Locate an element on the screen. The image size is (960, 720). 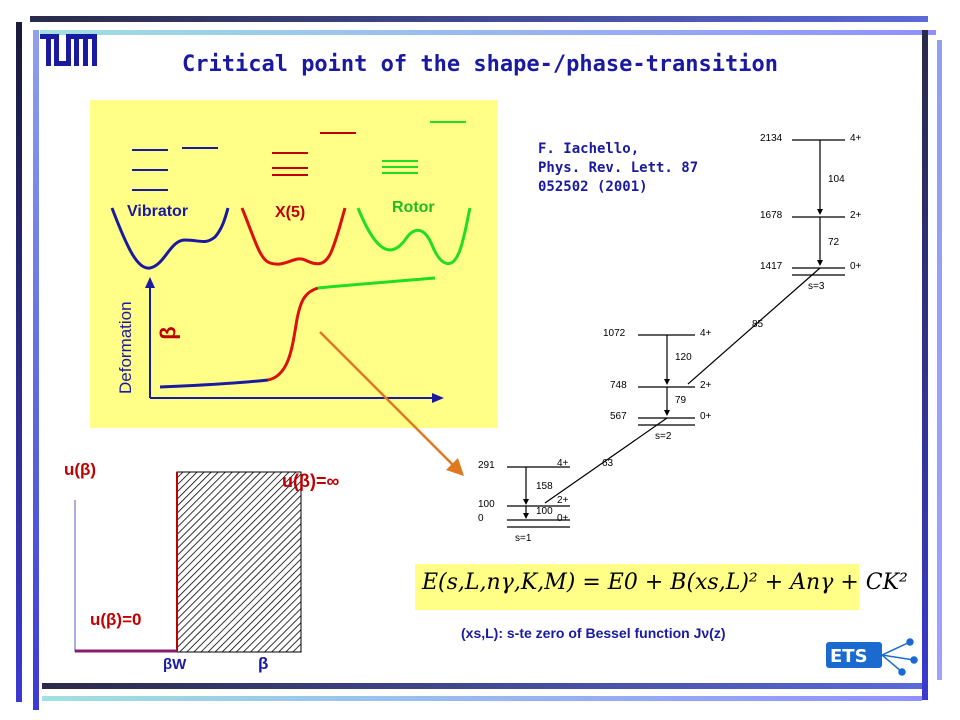
level-energy: 1072 is located at coordinates (614, 333).